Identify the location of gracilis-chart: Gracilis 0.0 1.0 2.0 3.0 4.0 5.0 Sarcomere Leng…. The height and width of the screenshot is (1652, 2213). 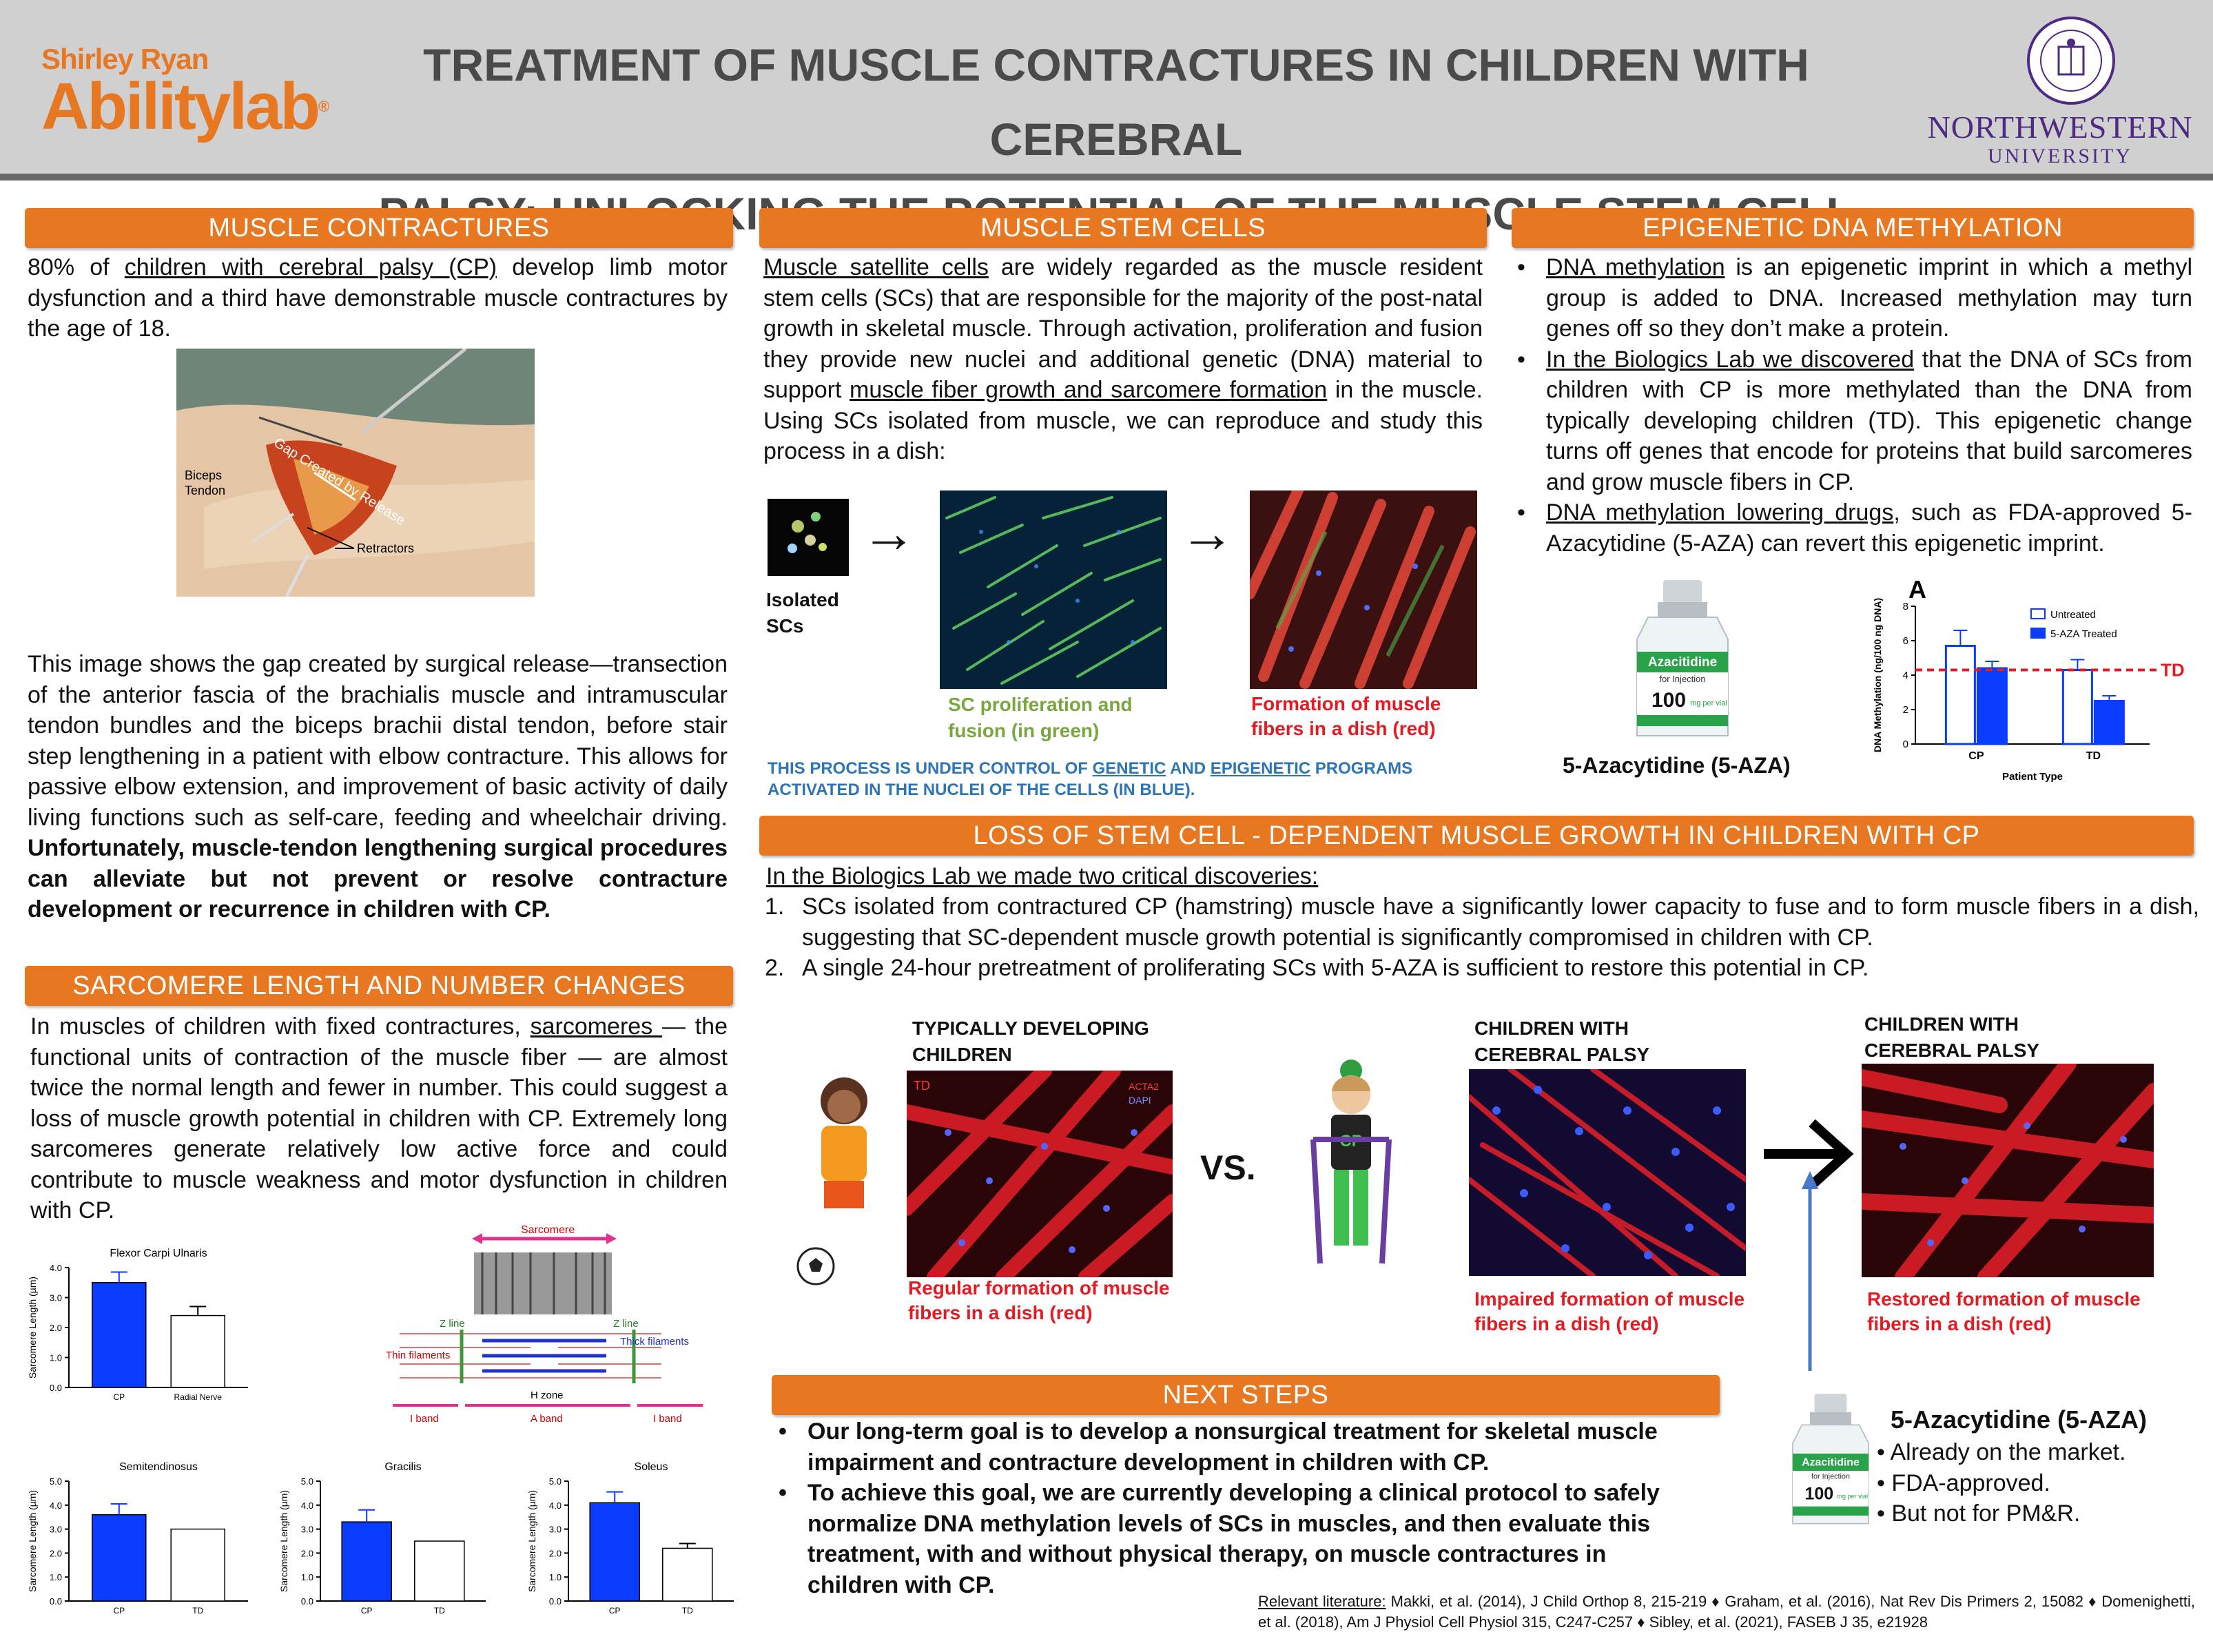
(382, 1538).